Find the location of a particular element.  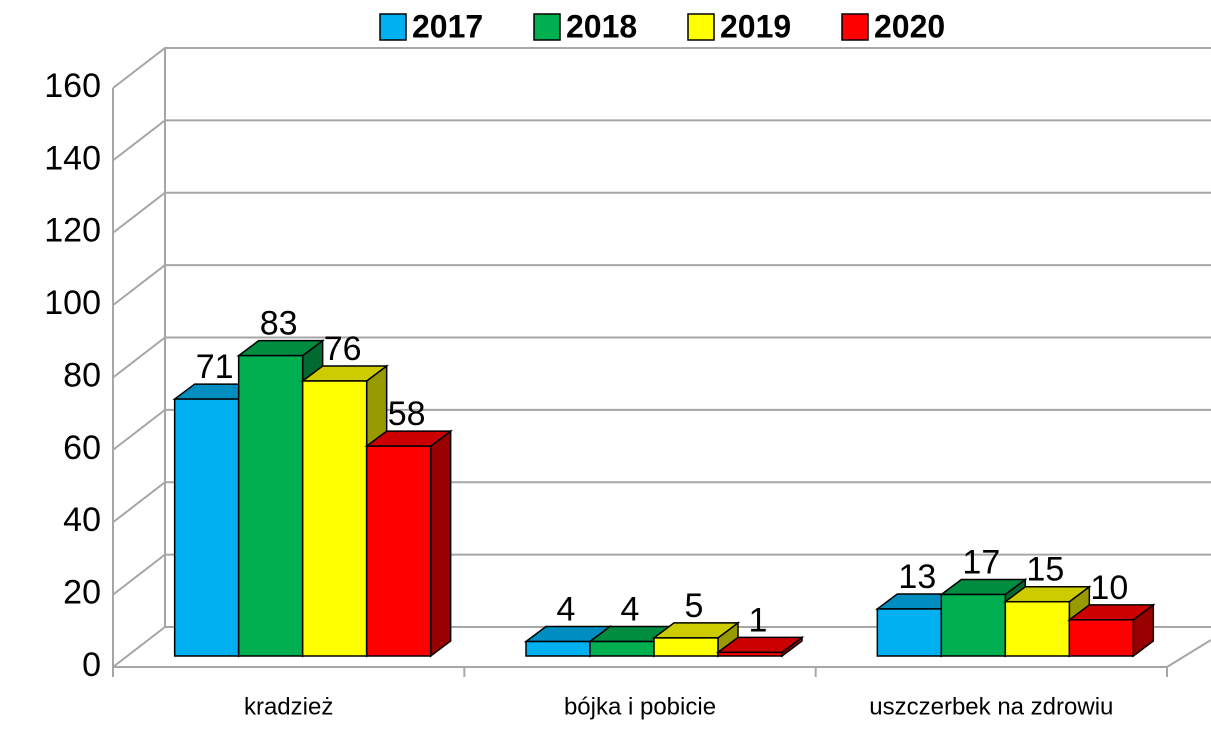

y-tick-label: 20 is located at coordinates (82, 593).